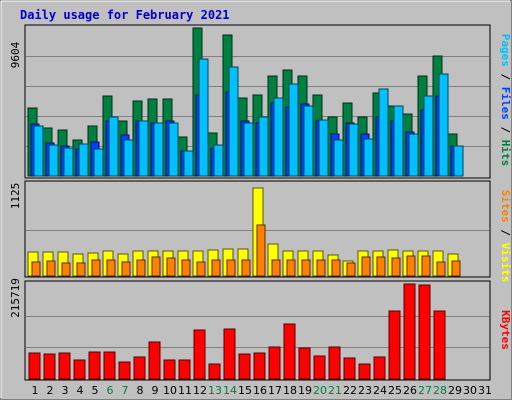 The image size is (512, 400). I want to click on legend-label-part: Hits, so click(505, 153).